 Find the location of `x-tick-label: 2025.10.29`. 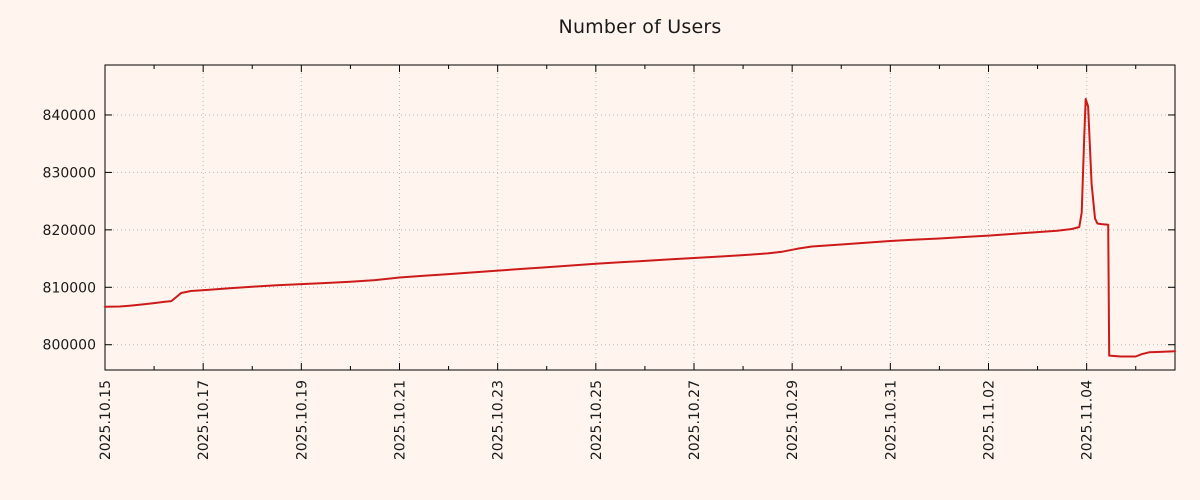

x-tick-label: 2025.10.29 is located at coordinates (793, 420).